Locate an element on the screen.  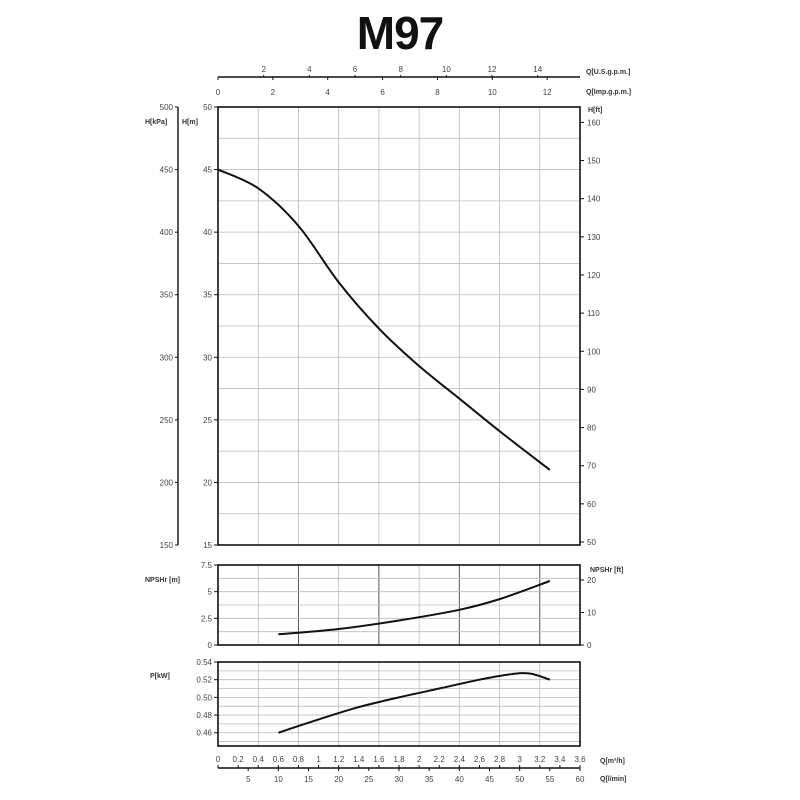
svg-text: 0.48 is located at coordinates (204, 715).